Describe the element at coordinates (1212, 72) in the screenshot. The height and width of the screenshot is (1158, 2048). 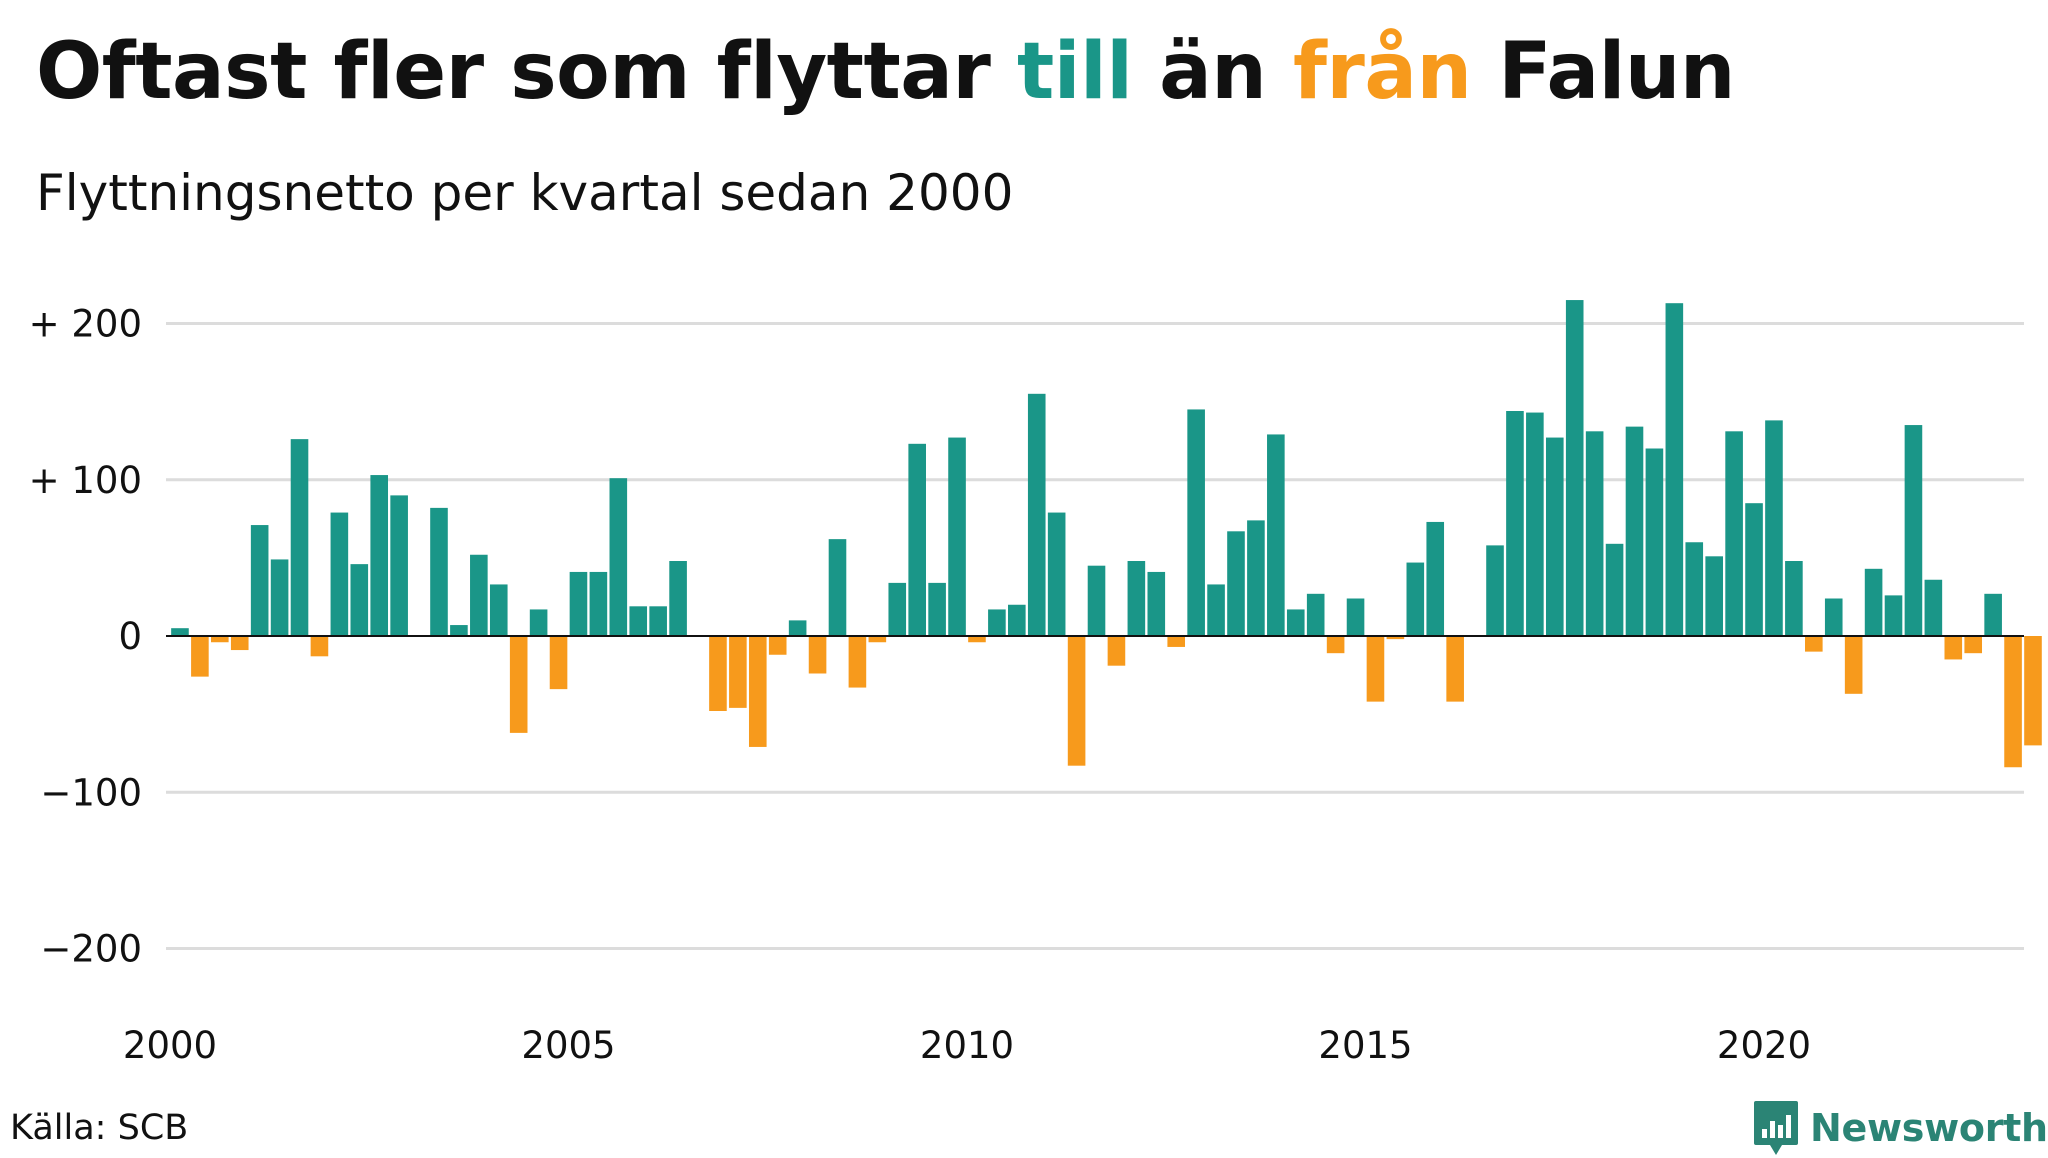
I see `title-part-2: än` at that location.